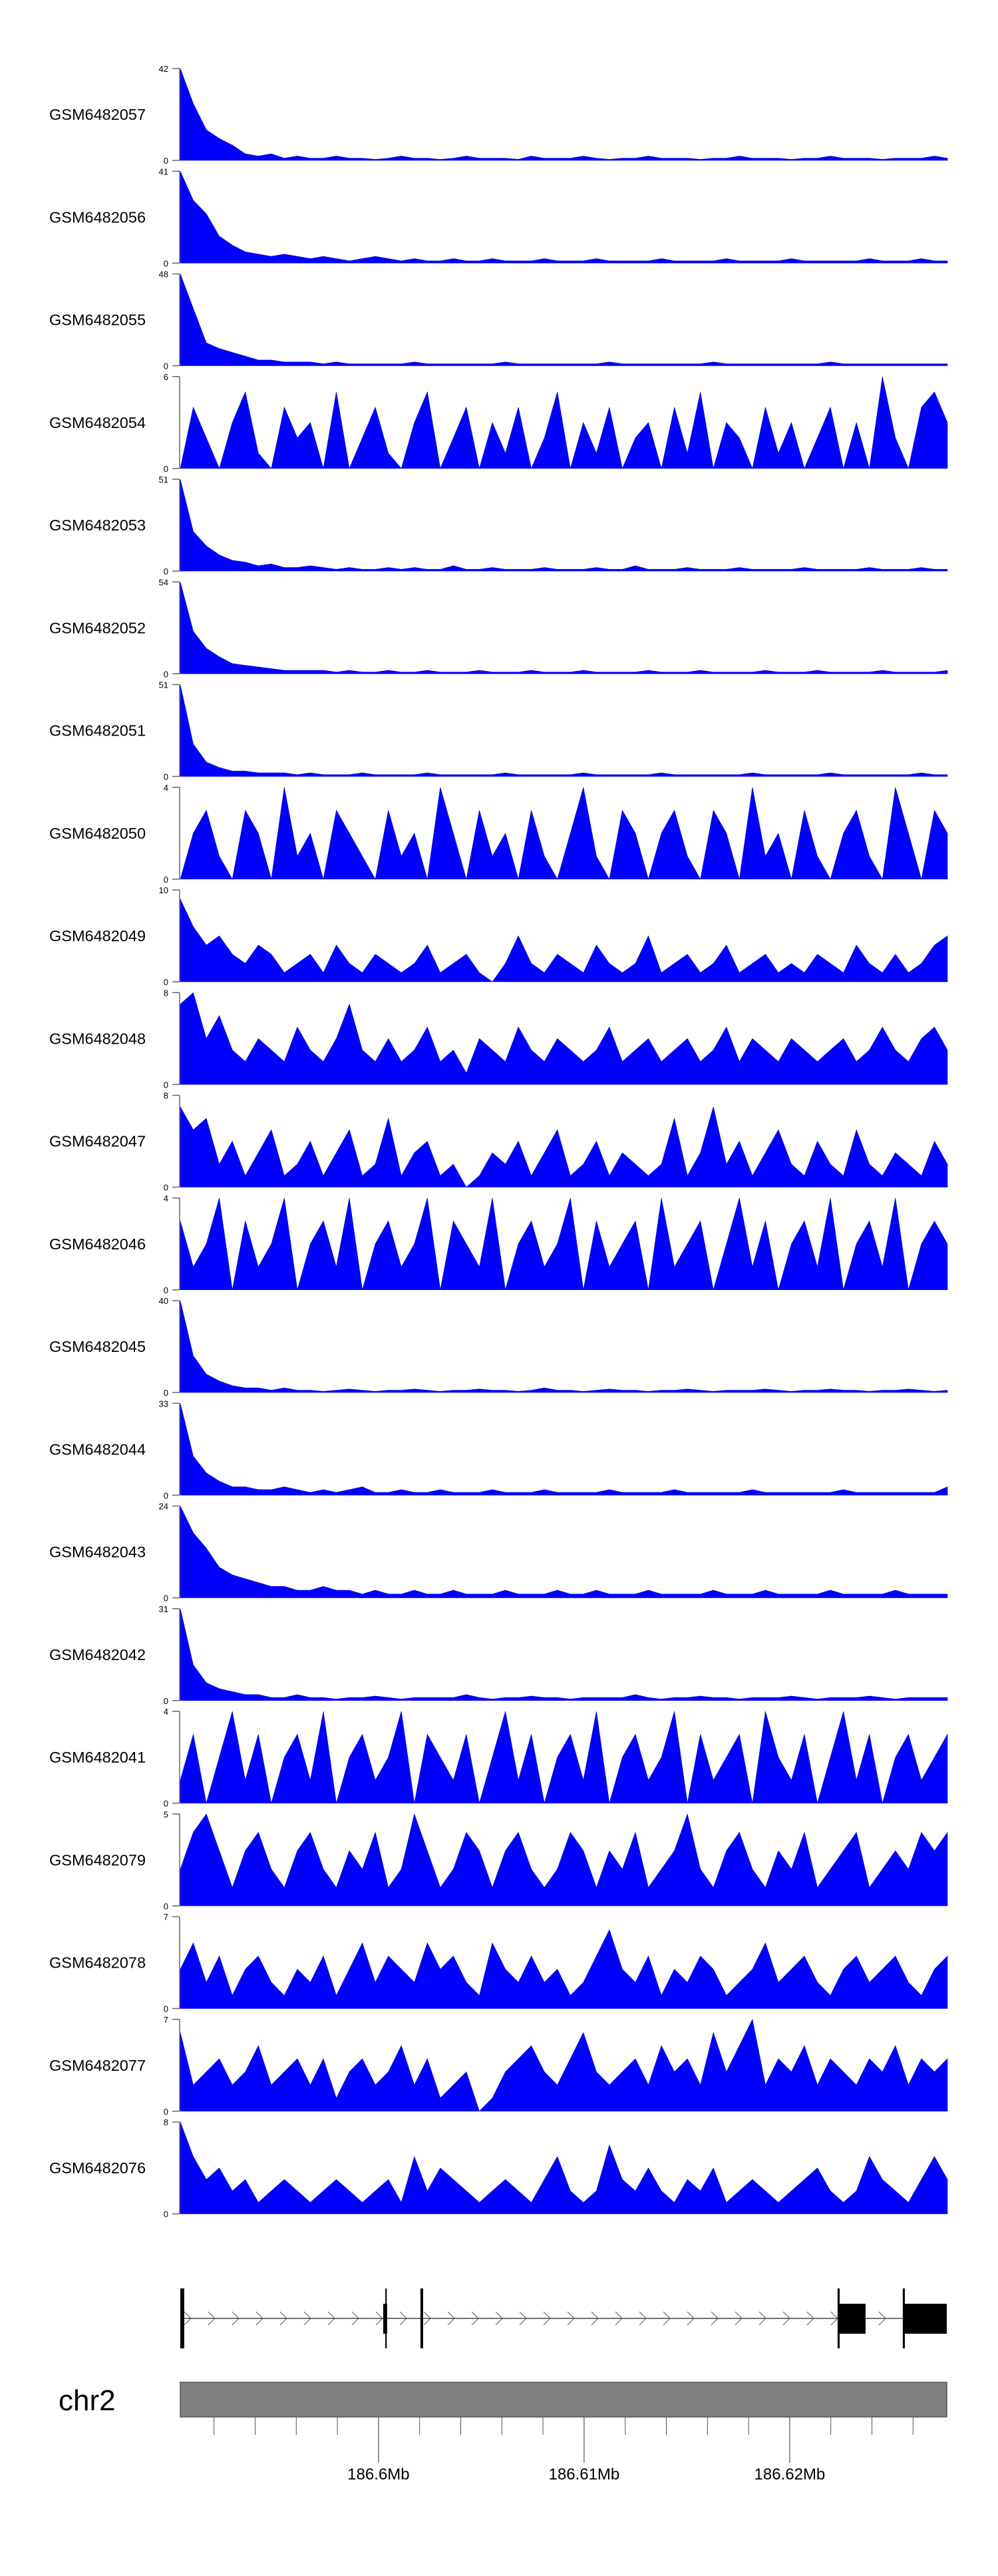  I want to click on y-tick-label-max: 5, so click(166, 1814).